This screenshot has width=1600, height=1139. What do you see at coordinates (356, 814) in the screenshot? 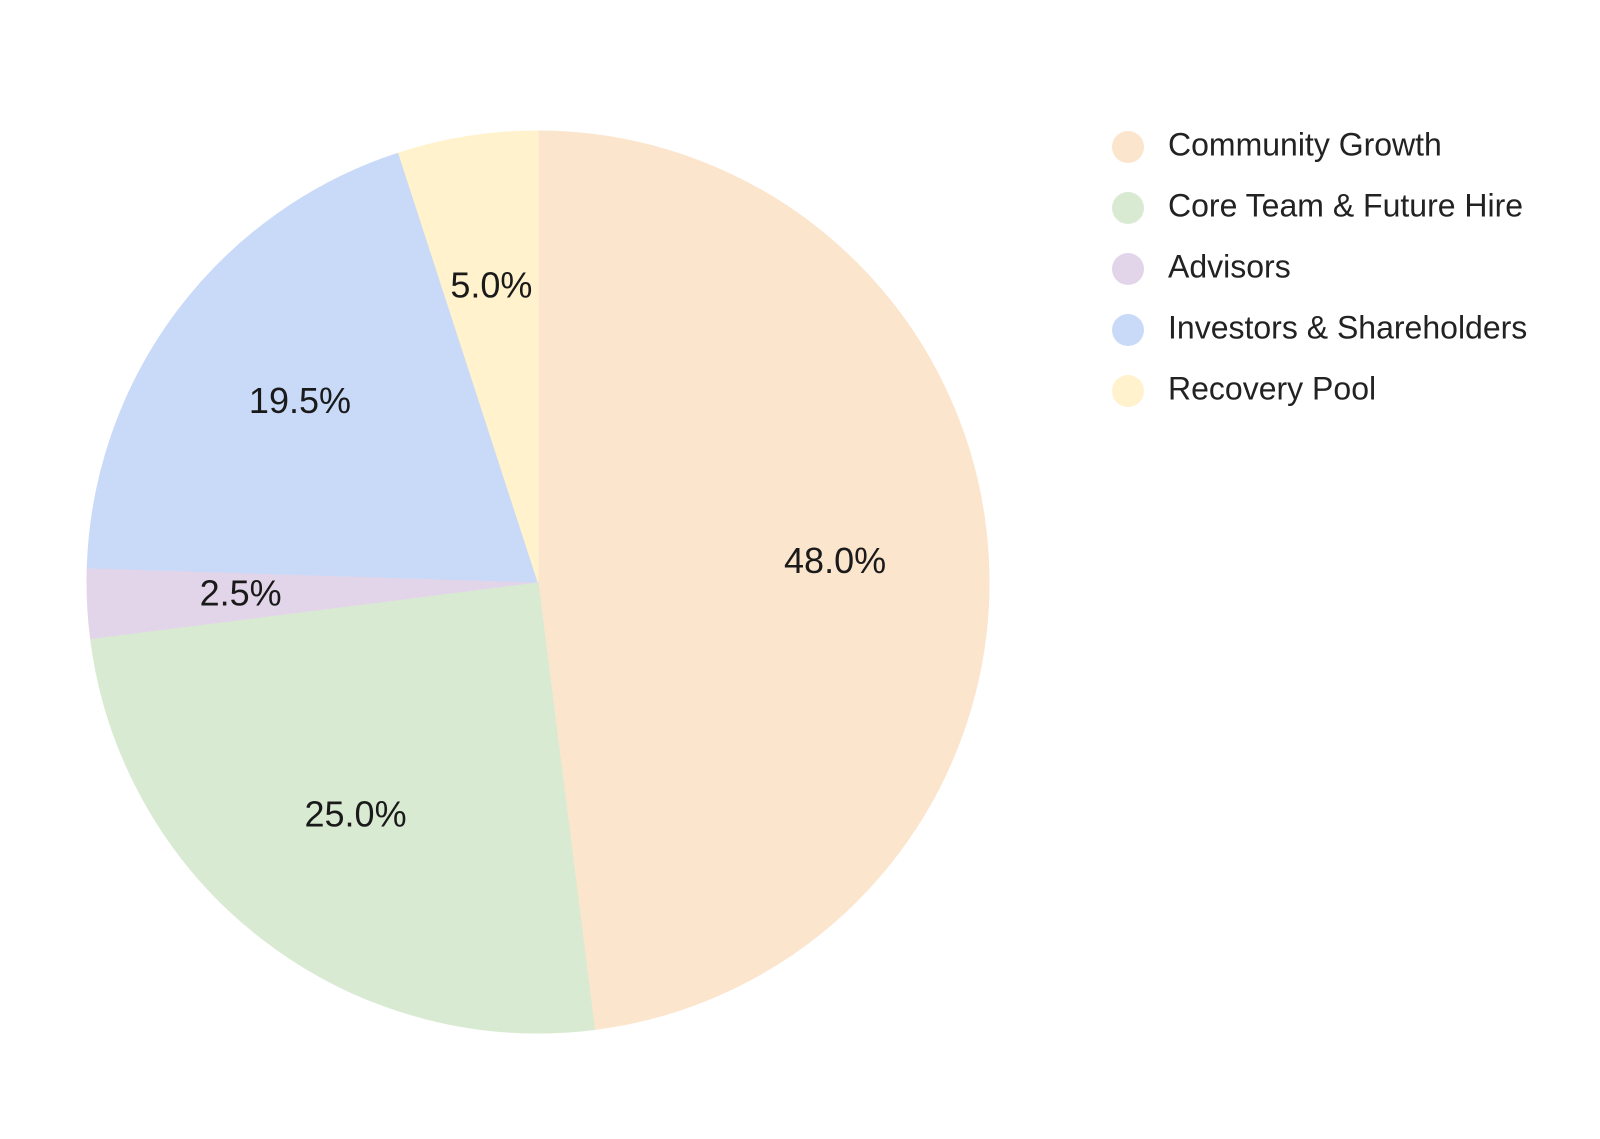
I see `pie-slice-label-core-team-and-future-hire: 25.0%` at bounding box center [356, 814].